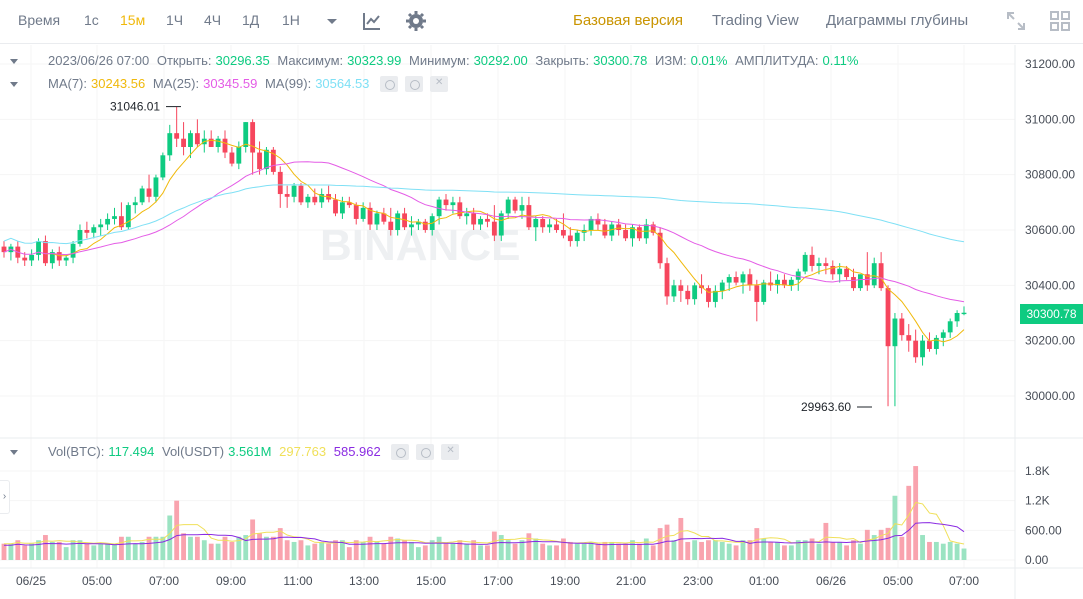 Image resolution: width=1083 pixels, height=599 pixels. What do you see at coordinates (213, 20) in the screenshot?
I see `interval-4h: 4Ч` at bounding box center [213, 20].